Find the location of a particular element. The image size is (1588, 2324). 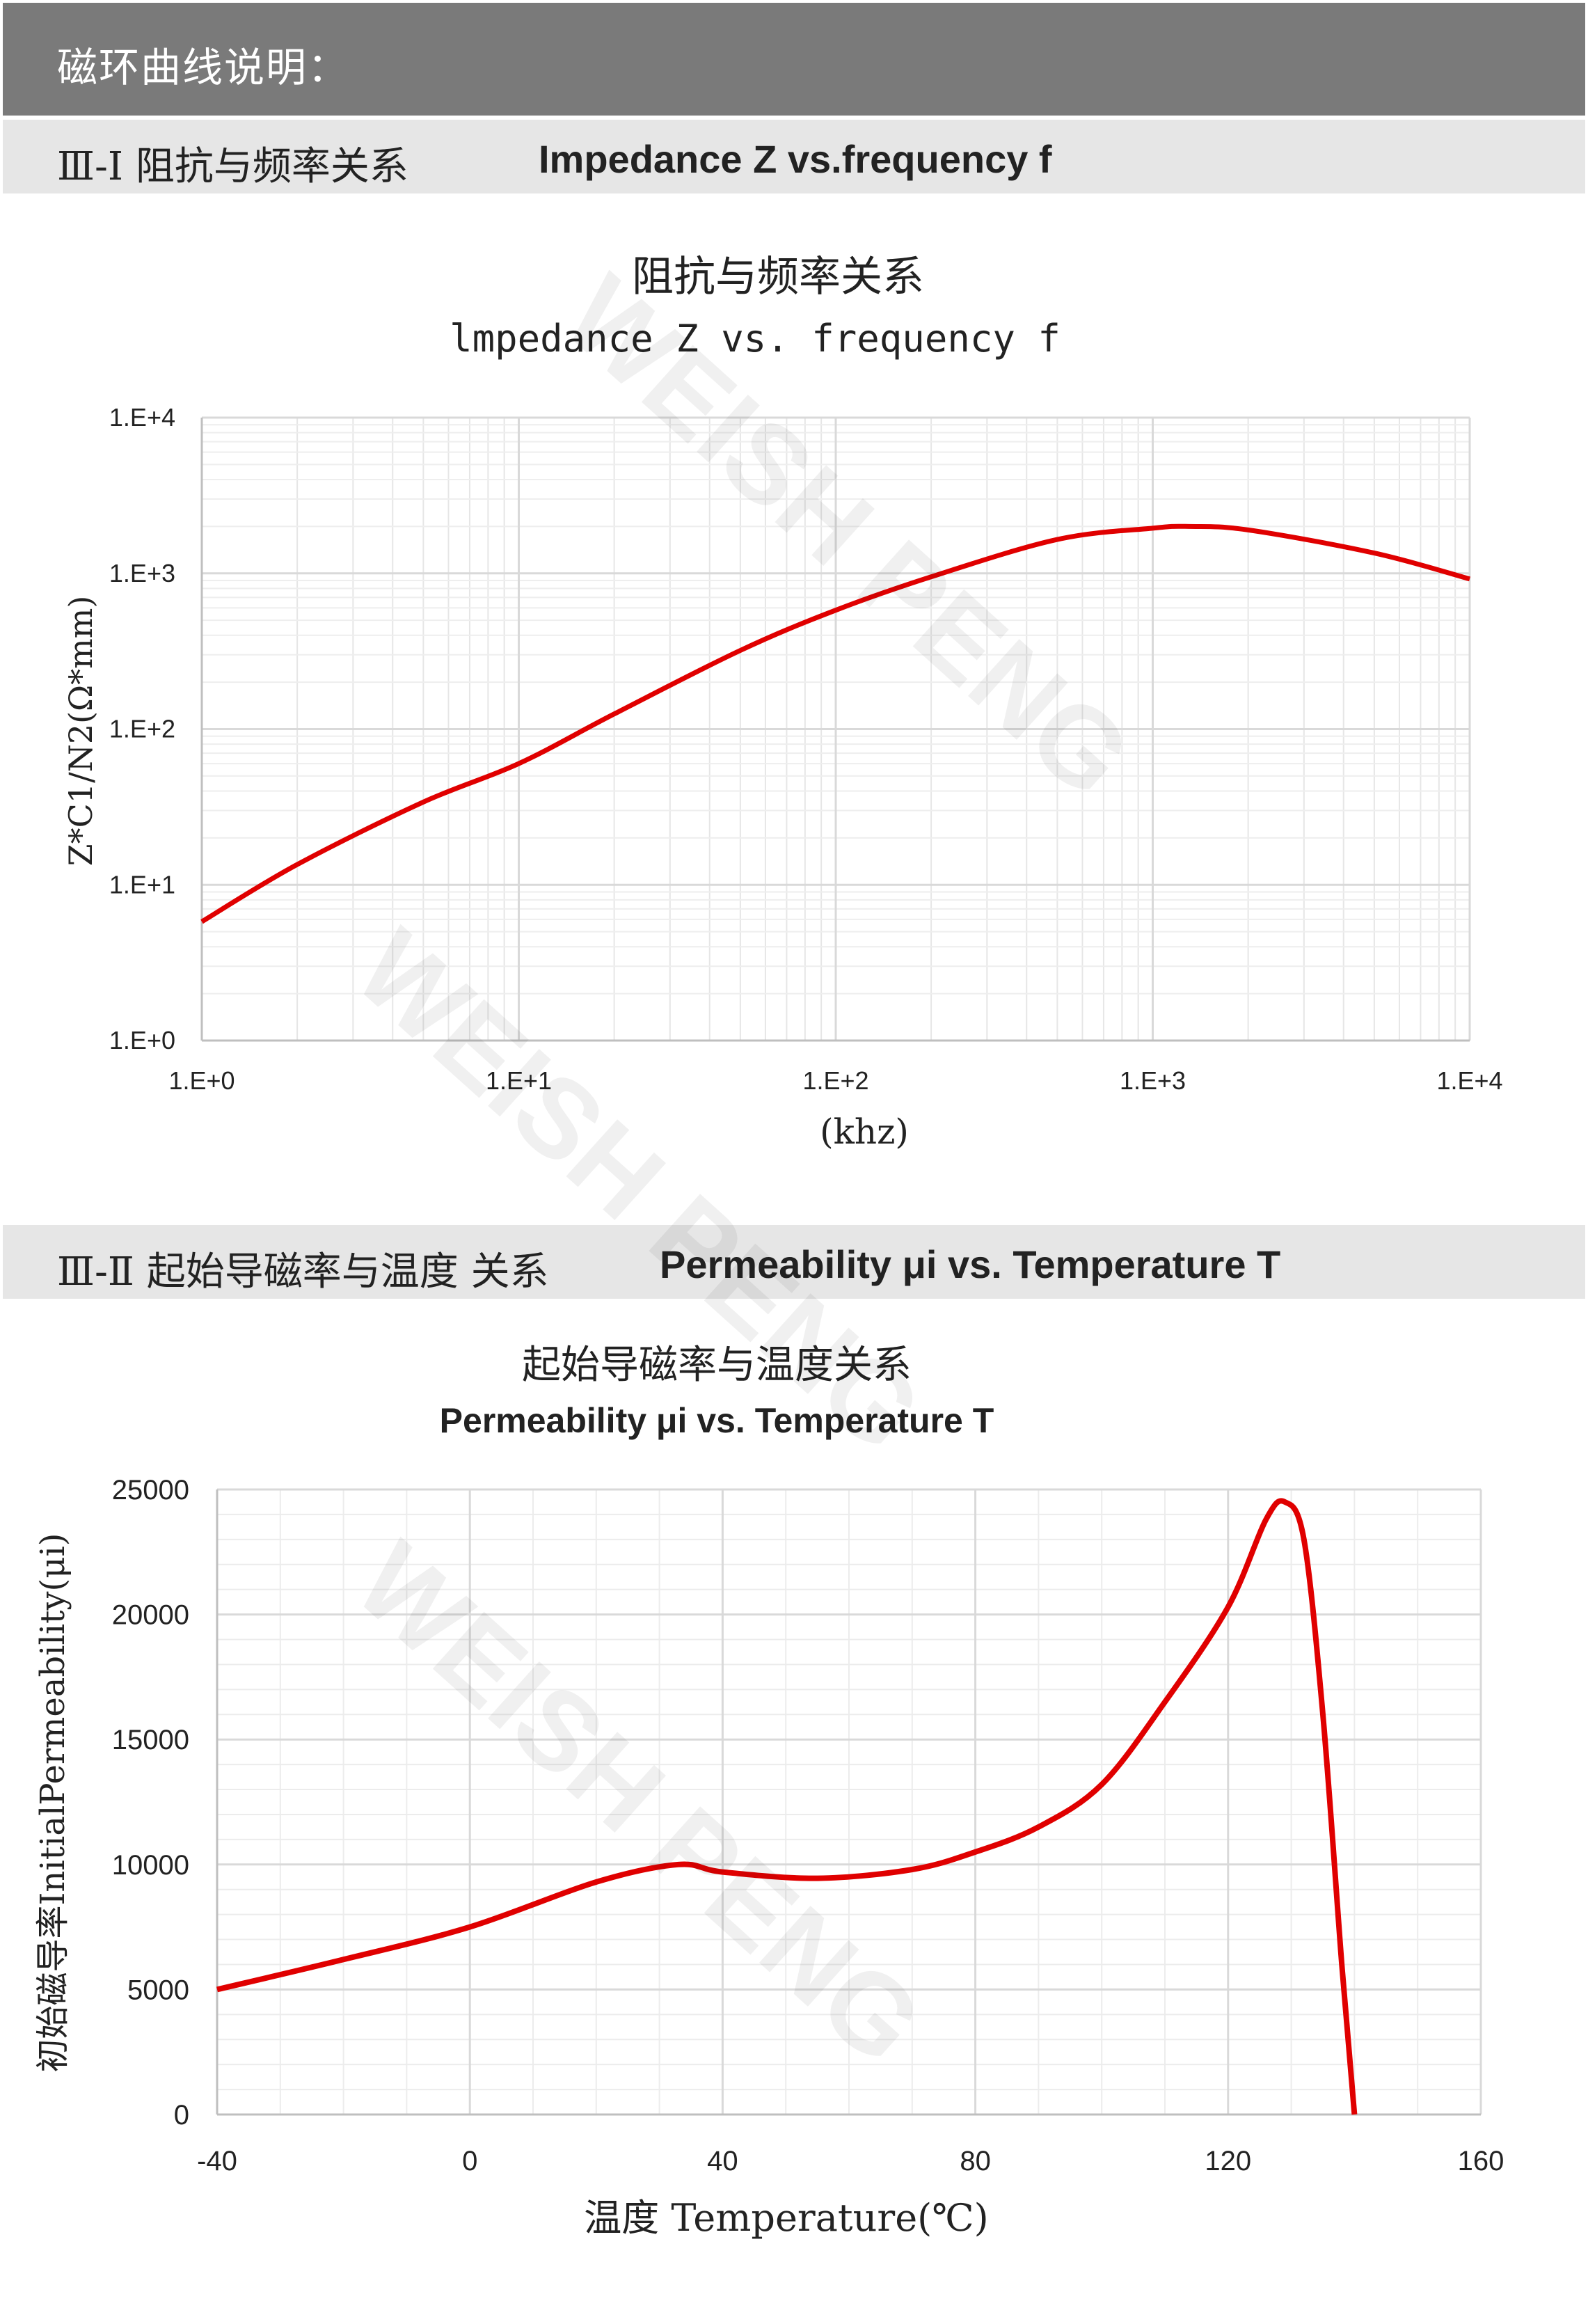

chart-subtitle: lmpedance Z vs. frequency f is located at coordinates (756, 339).